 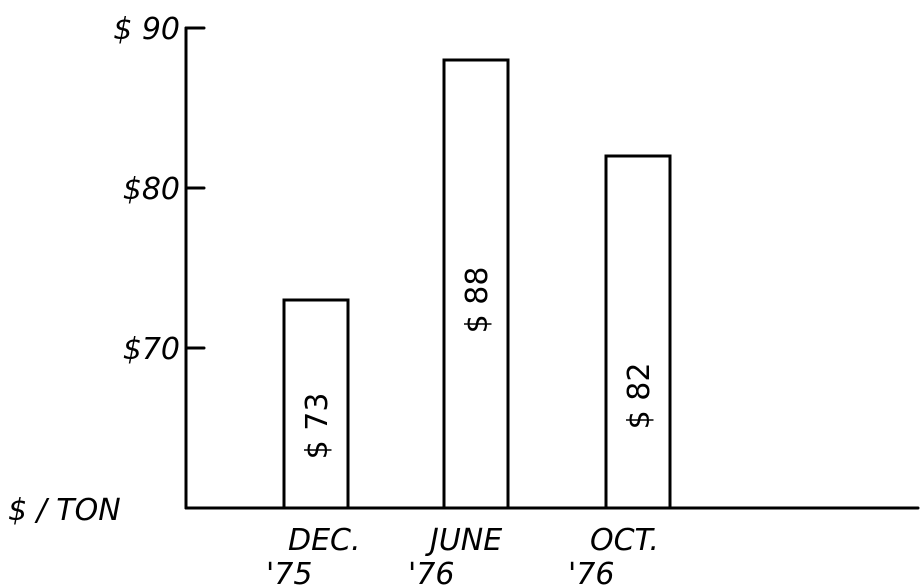 I want to click on y-tick-label: $80, so click(x=151, y=189).